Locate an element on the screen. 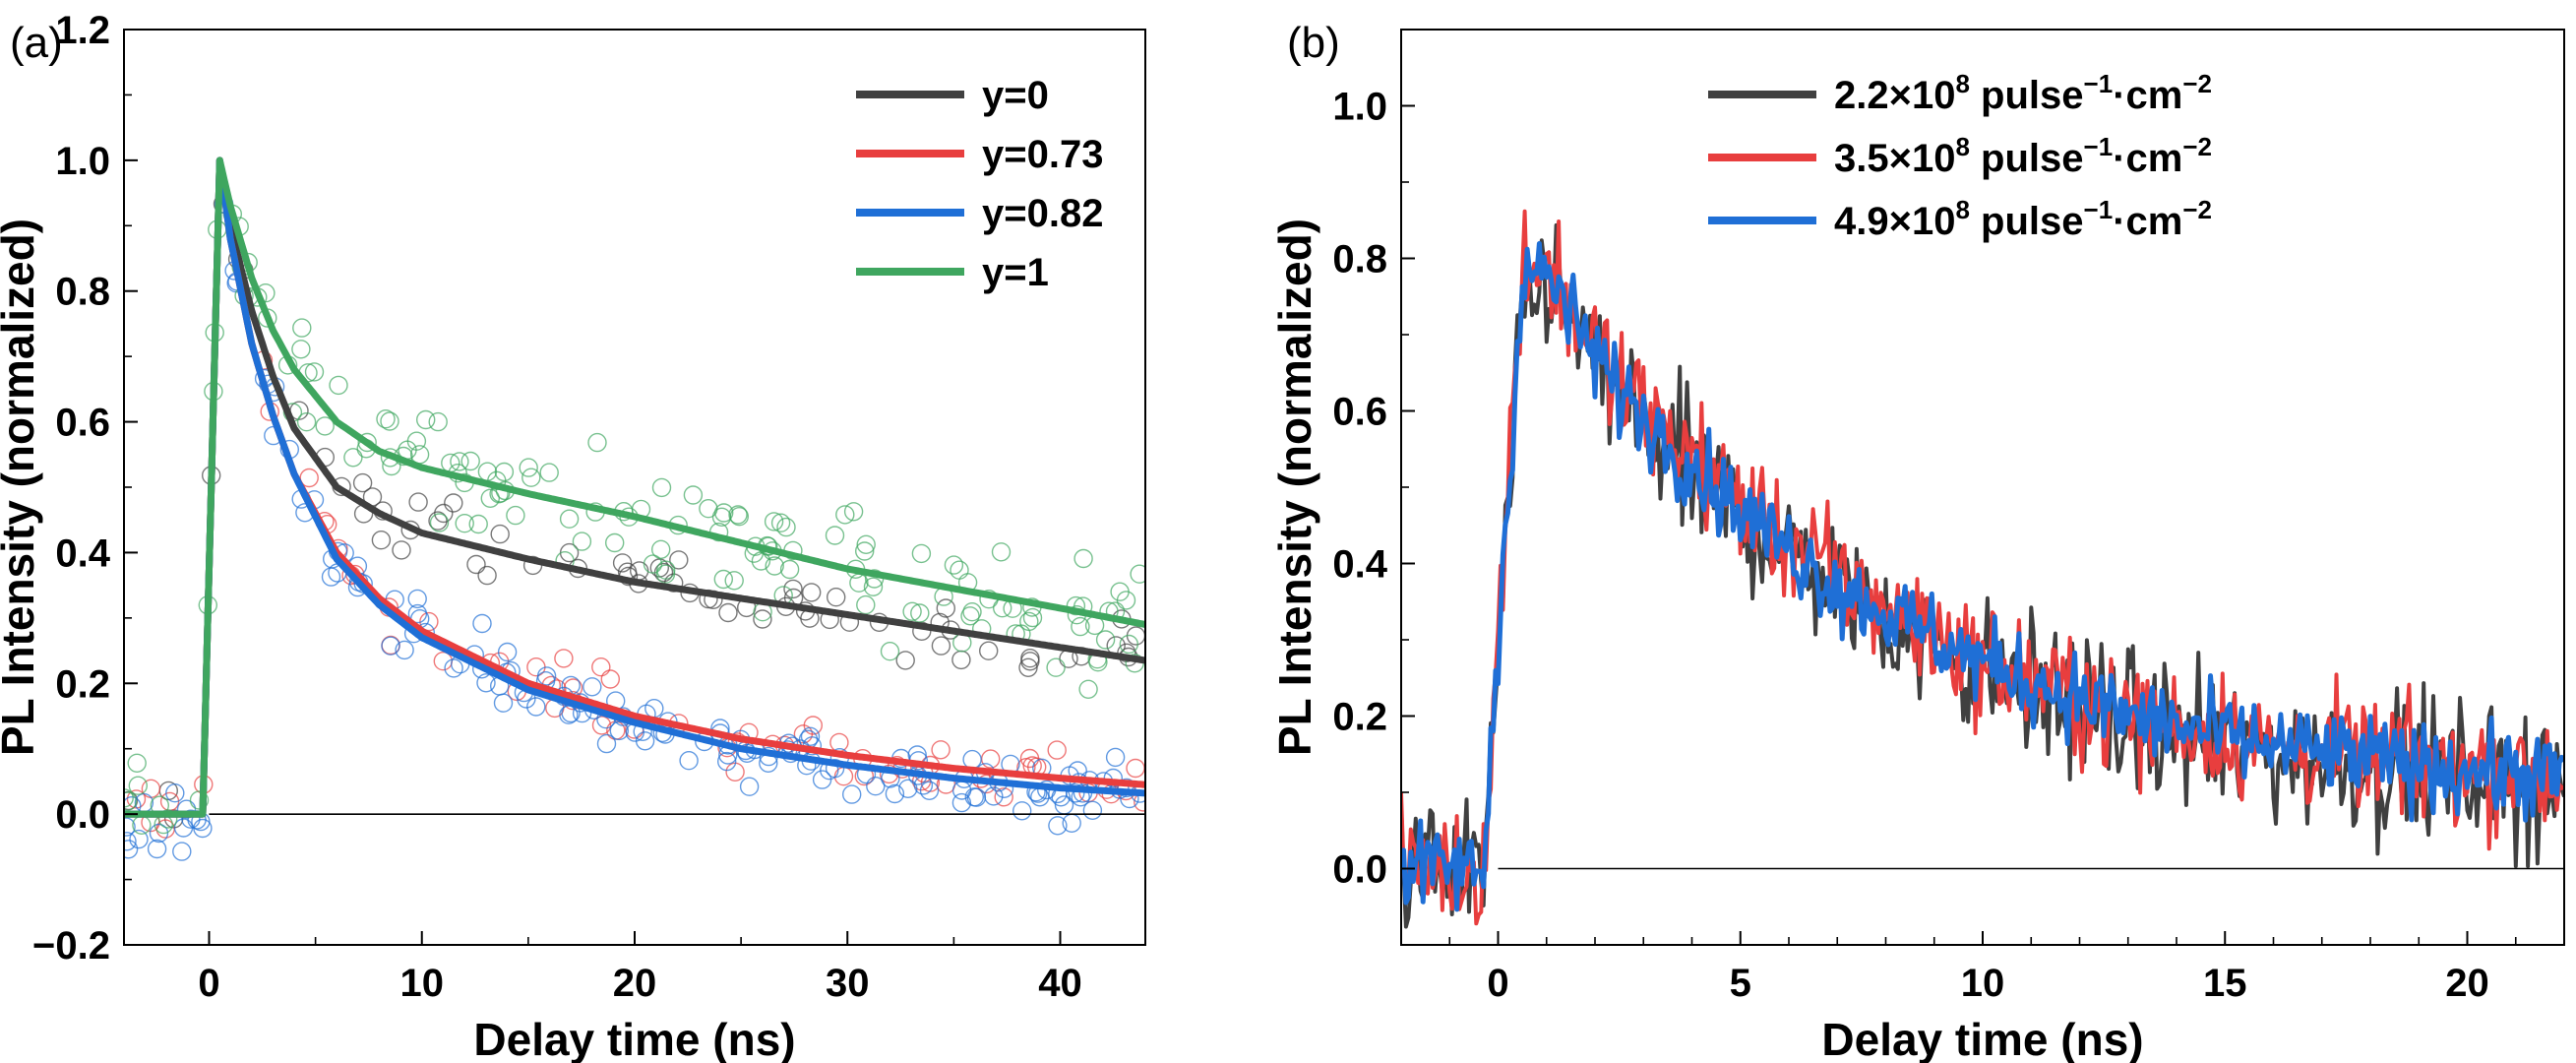 The image size is (2576, 1063). y-tick-label: −0.2 is located at coordinates (71, 946).